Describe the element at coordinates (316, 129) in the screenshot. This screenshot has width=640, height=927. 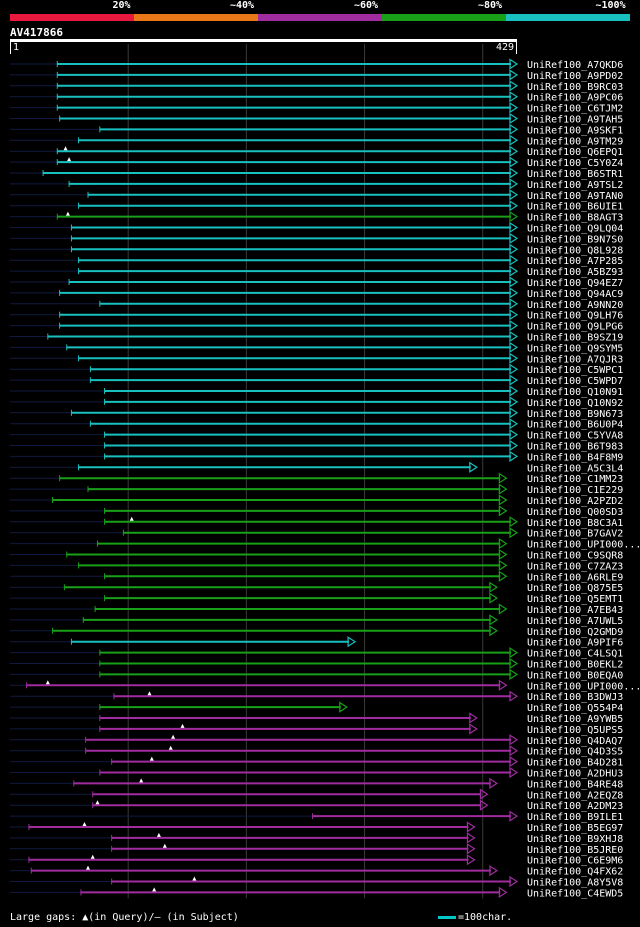
I see `hit-row: UniRef100_A9SKF1` at that location.